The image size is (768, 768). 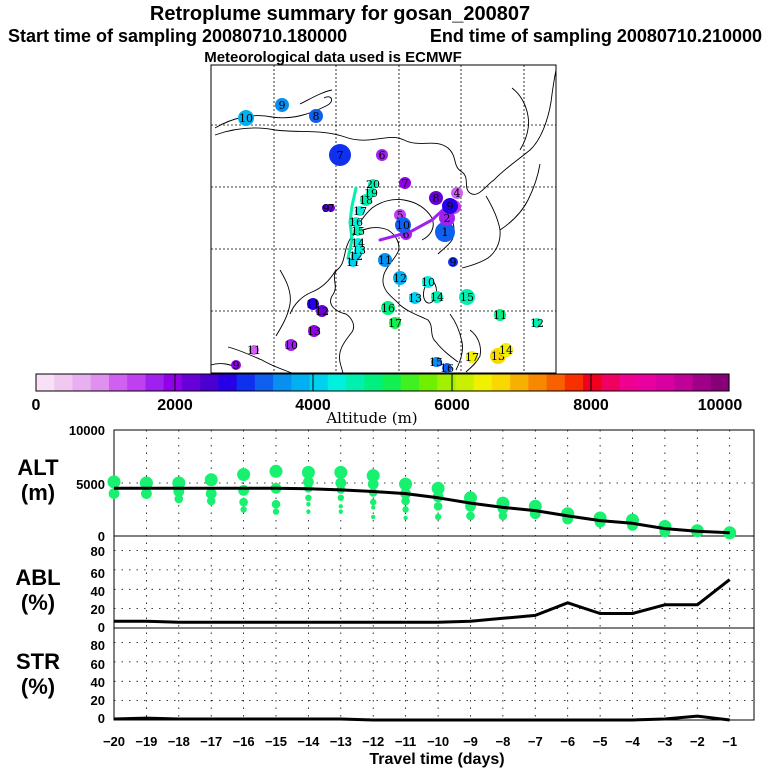 What do you see at coordinates (729, 741) in the screenshot?
I see `x-tick-label: −1` at bounding box center [729, 741].